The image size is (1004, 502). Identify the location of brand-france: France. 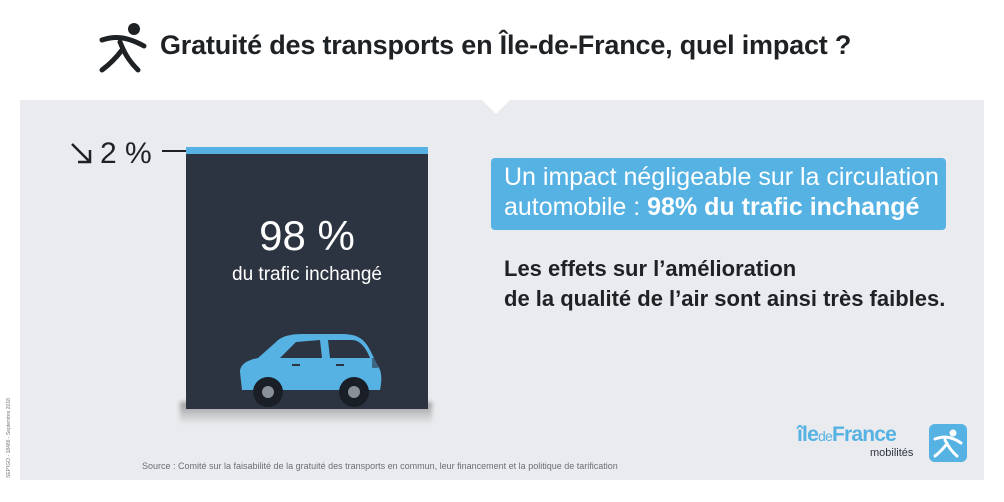
(864, 434).